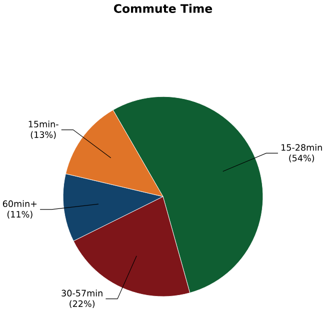  I want to click on data-label: (13%), so click(43, 134).